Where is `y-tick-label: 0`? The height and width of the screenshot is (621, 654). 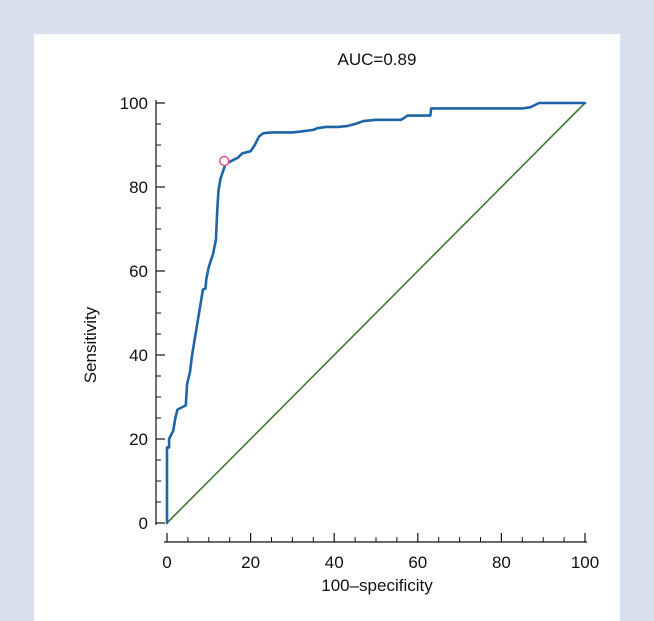 y-tick-label: 0 is located at coordinates (143, 523).